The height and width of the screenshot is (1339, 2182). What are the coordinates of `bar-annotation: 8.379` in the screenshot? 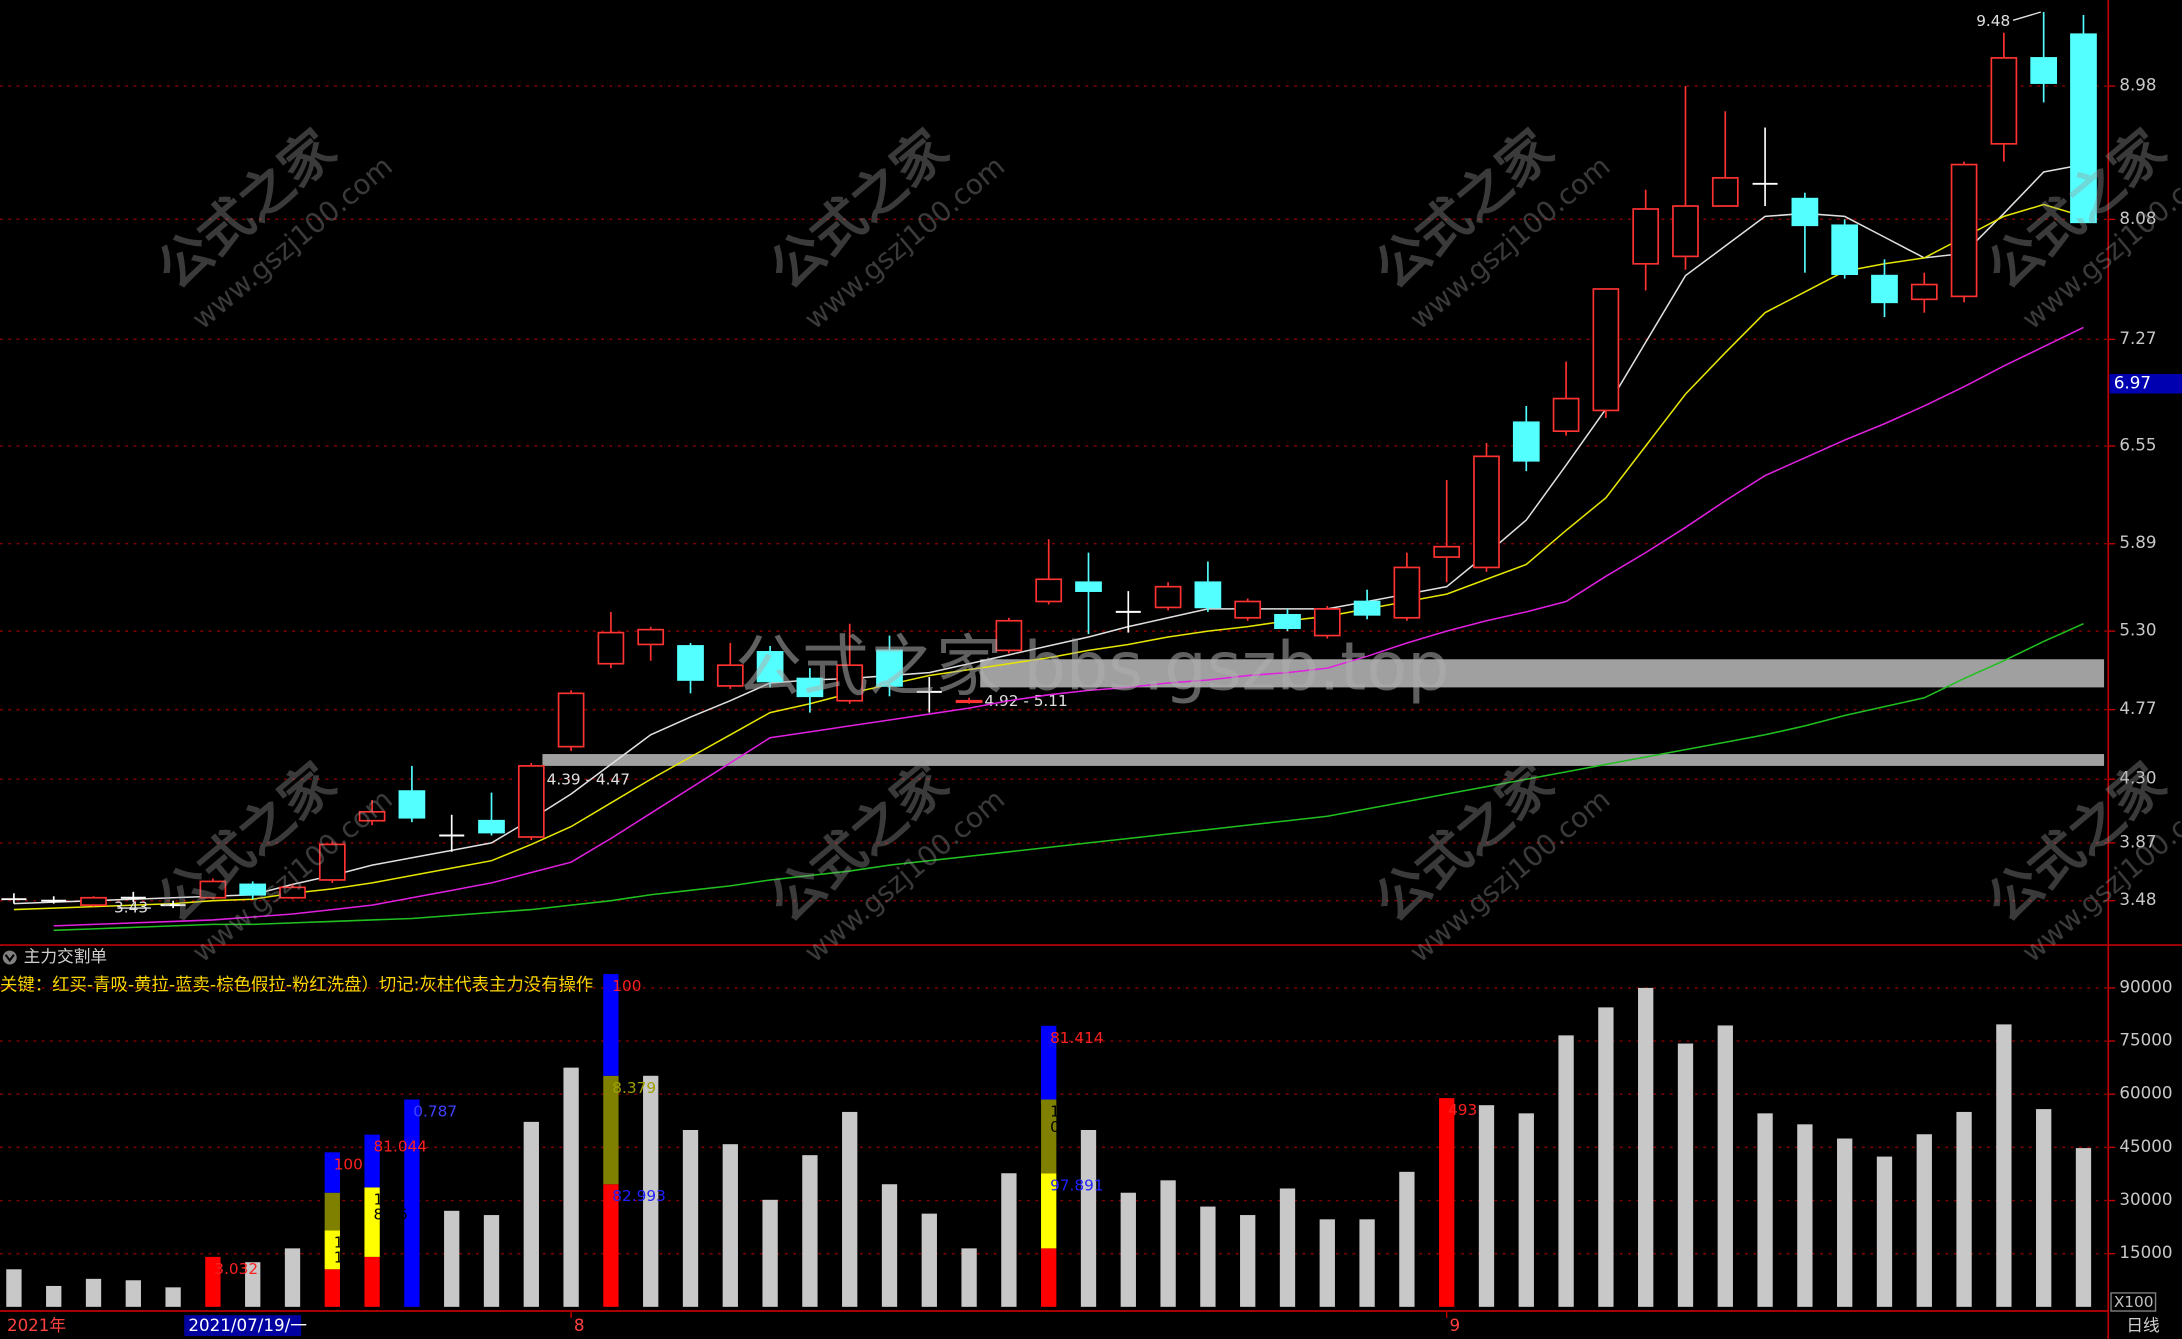 It's located at (634, 1088).